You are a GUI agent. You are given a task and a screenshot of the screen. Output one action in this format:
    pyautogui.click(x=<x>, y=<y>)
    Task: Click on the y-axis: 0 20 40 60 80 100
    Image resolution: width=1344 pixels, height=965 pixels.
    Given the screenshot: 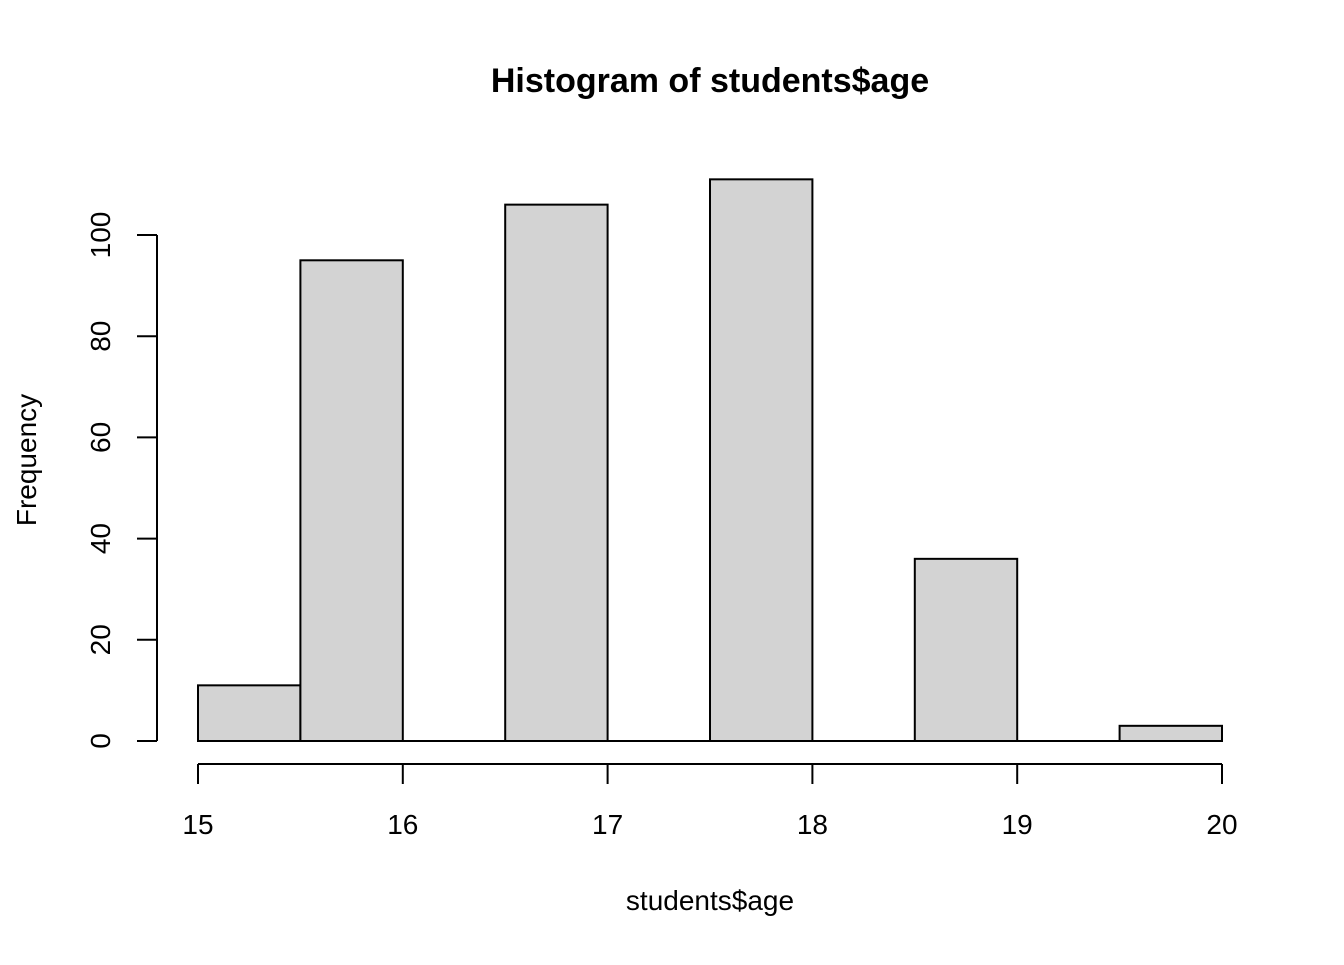 What is the action you would take?
    pyautogui.click(x=121, y=480)
    